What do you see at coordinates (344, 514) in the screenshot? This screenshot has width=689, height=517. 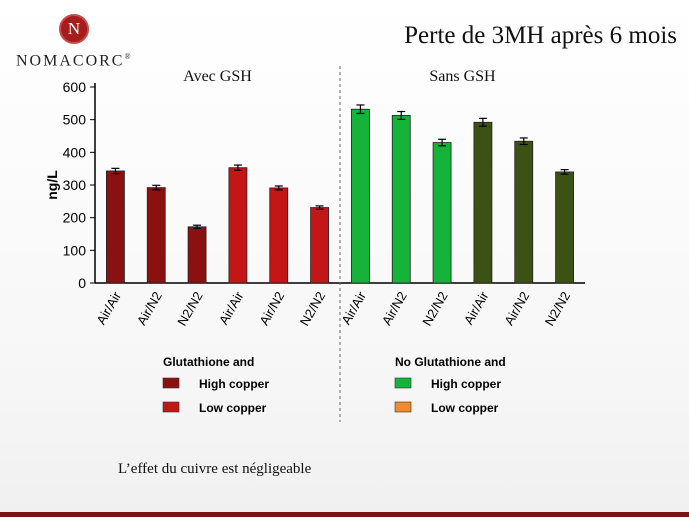 I see `bottom-bar` at bounding box center [344, 514].